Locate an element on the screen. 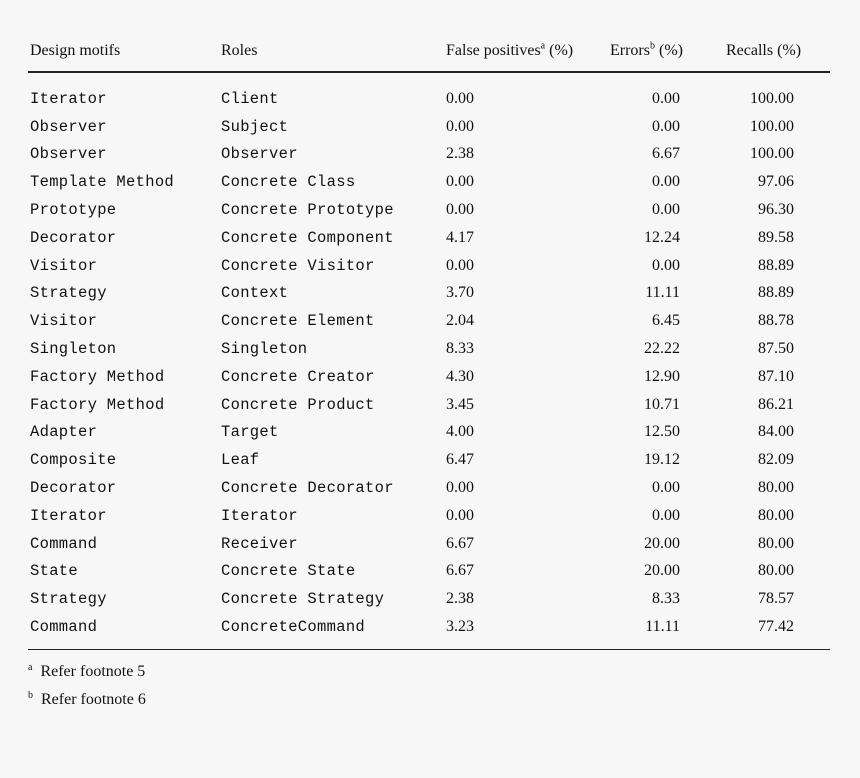  cell-recall: 100.00 is located at coordinates (772, 154).